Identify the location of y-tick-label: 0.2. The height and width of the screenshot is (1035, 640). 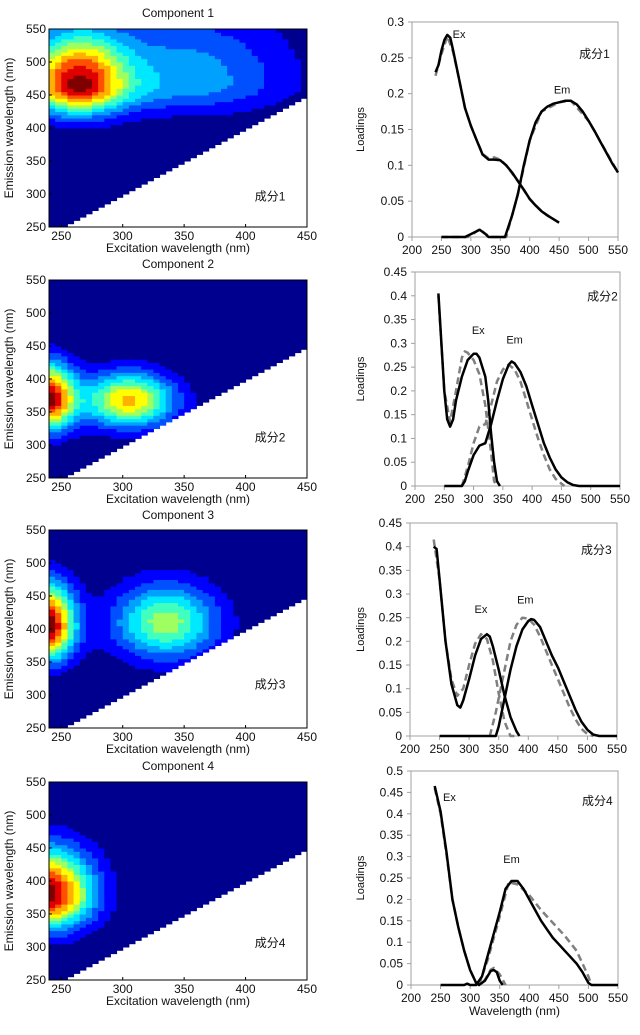
(398, 391).